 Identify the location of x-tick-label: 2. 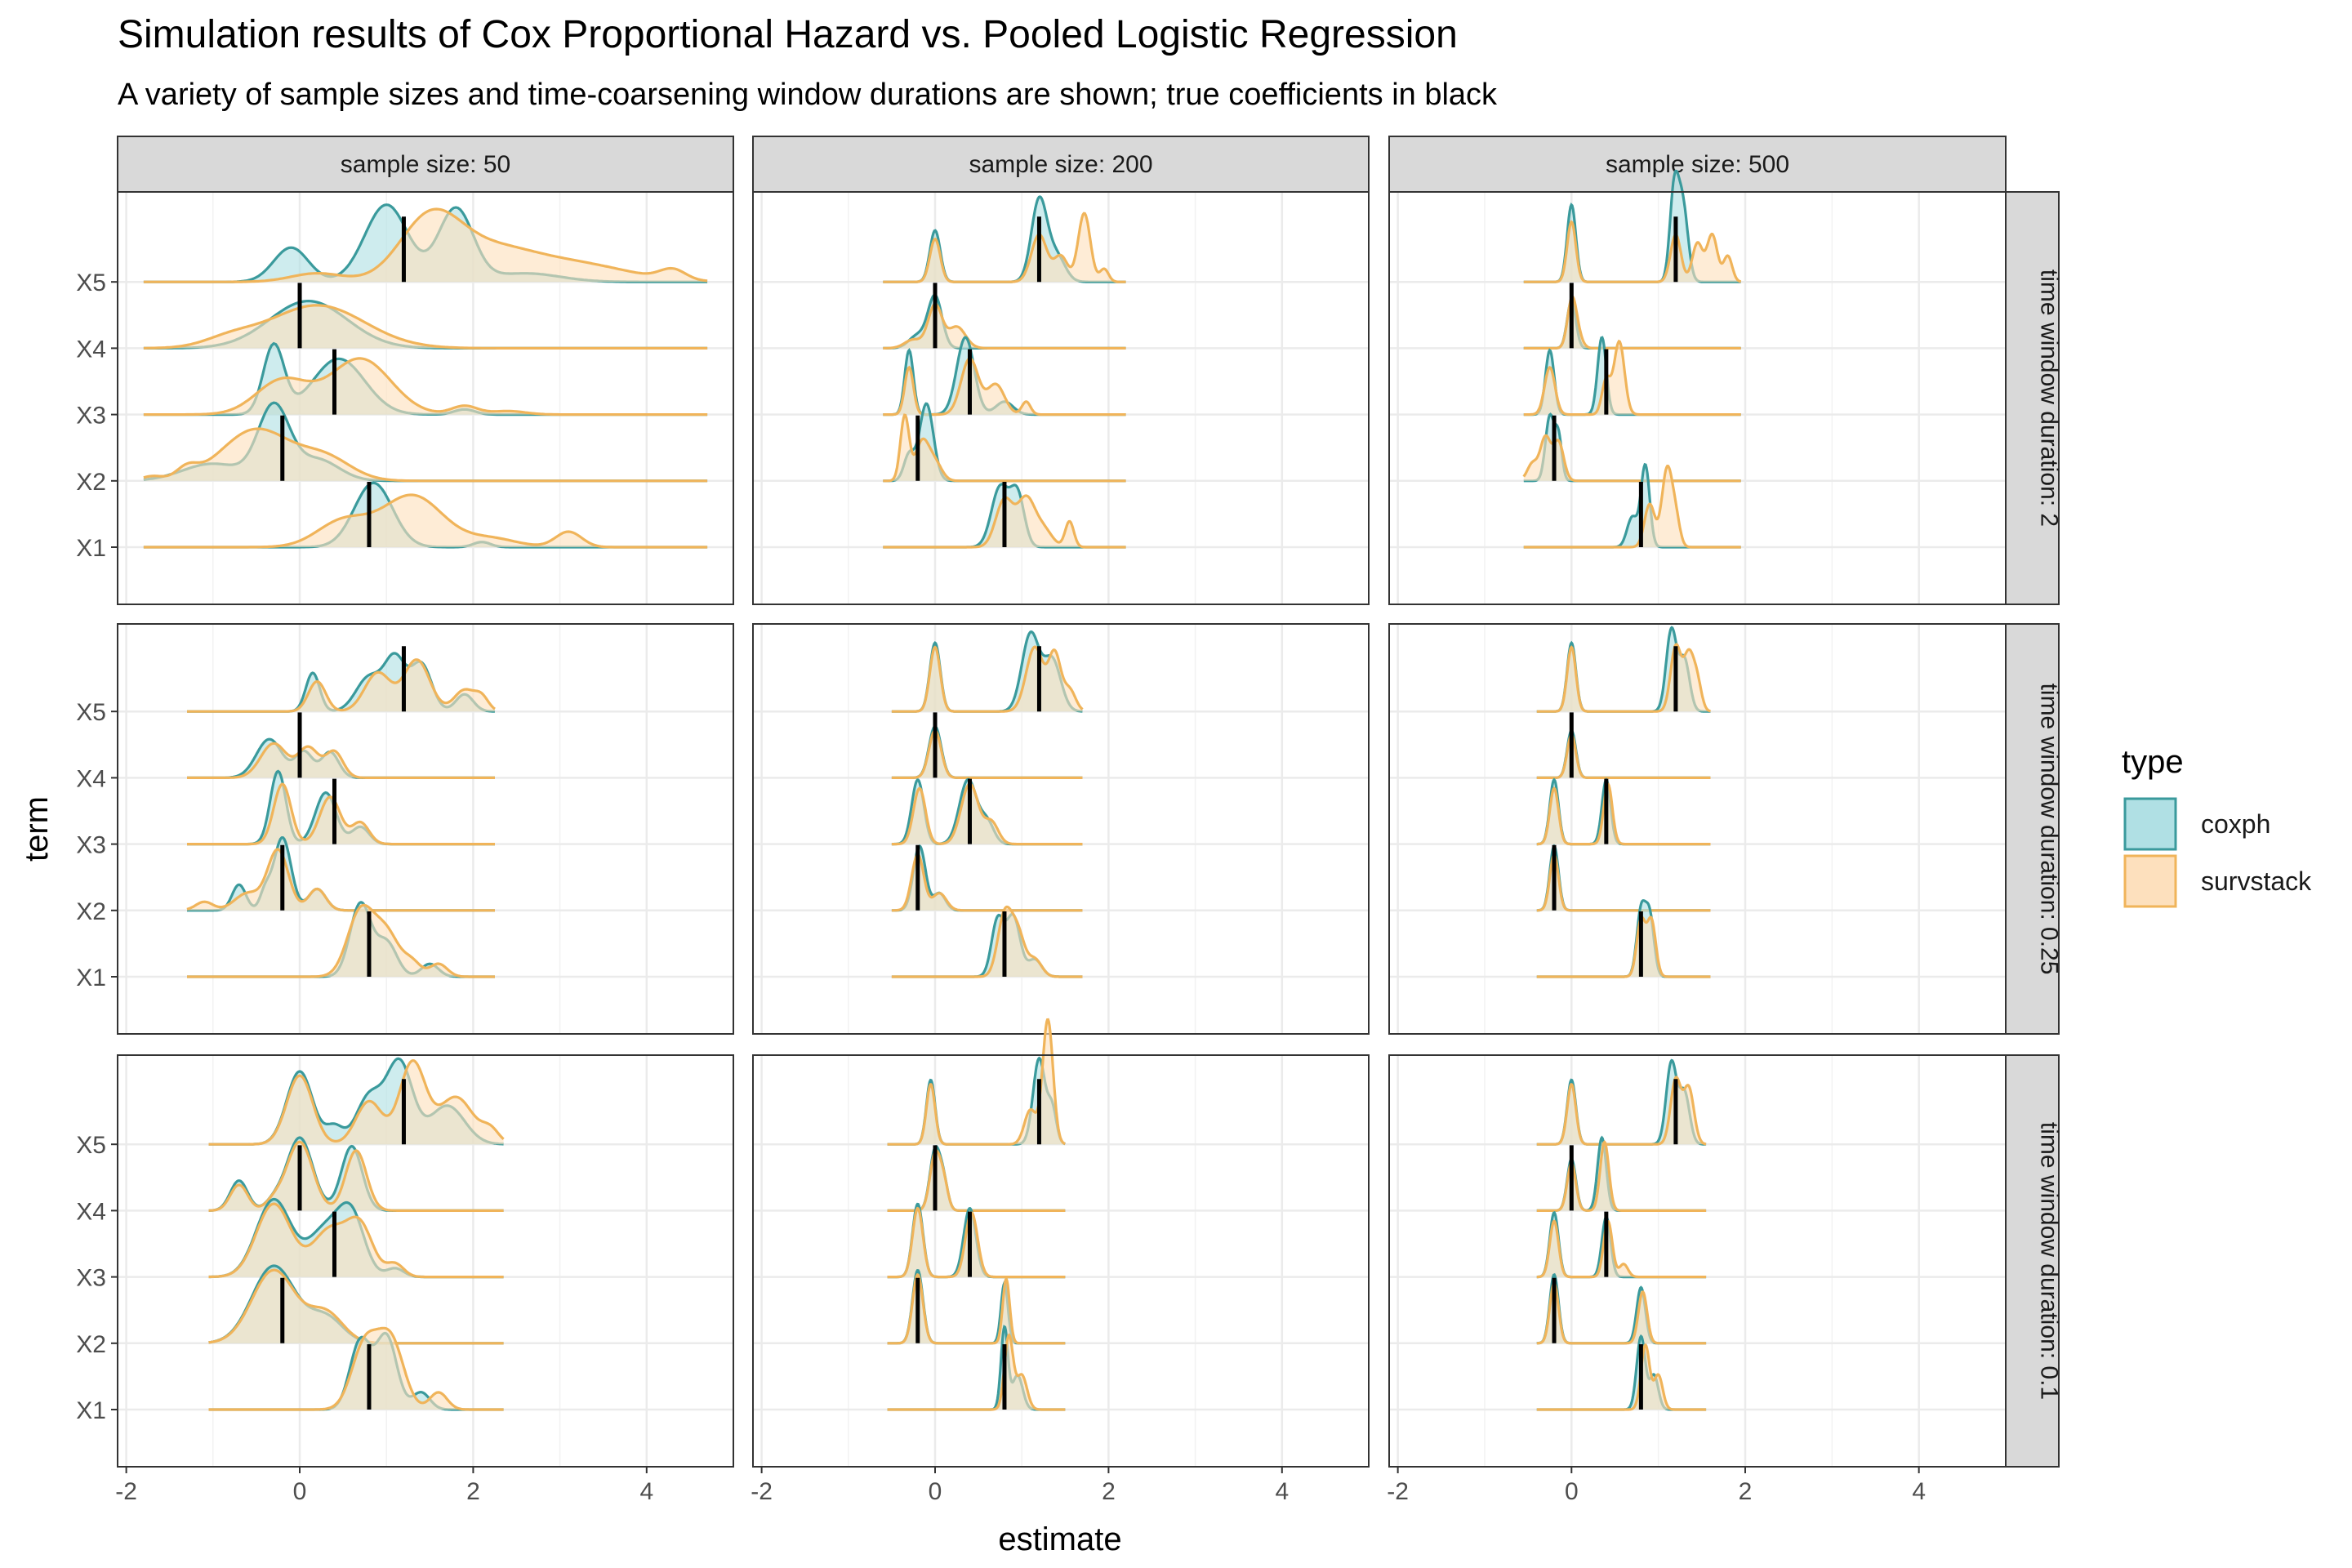
(1746, 1491).